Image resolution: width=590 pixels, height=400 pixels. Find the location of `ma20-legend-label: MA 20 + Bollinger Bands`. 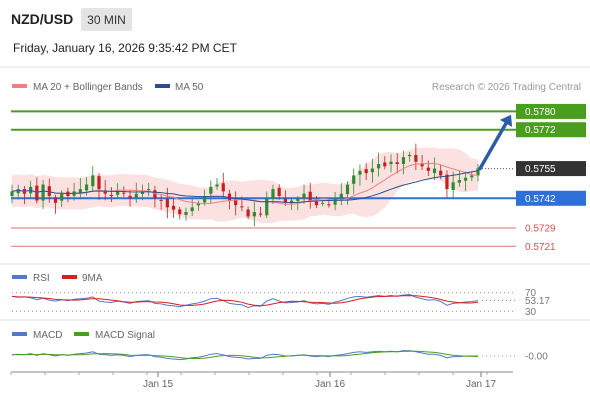

ma20-legend-label: MA 20 + Bollinger Bands is located at coordinates (88, 87).